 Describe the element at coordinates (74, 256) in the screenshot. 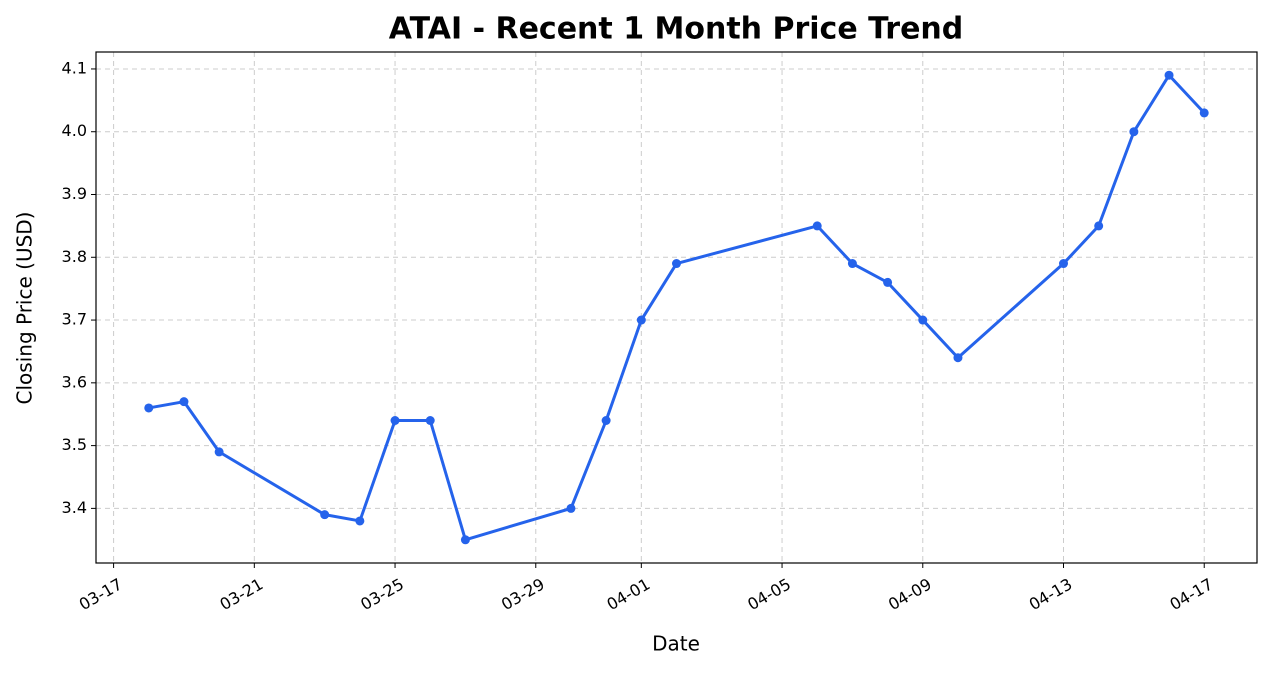

I see `y-tick-label: 3.8` at that location.